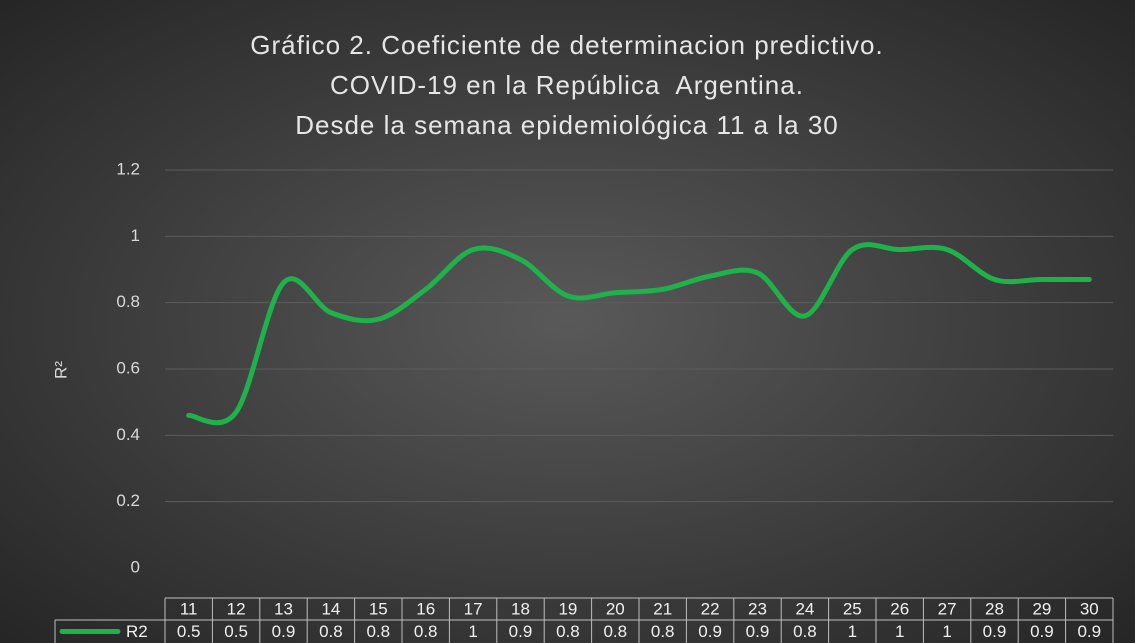 This screenshot has width=1135, height=643. Describe the element at coordinates (567, 608) in the screenshot. I see `x-tick-label: 19` at that location.